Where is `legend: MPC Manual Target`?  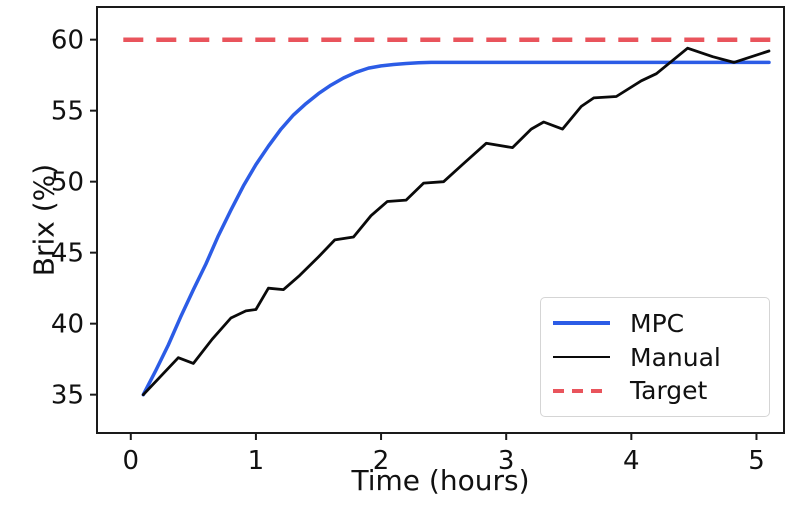 legend: MPC Manual Target is located at coordinates (655, 357).